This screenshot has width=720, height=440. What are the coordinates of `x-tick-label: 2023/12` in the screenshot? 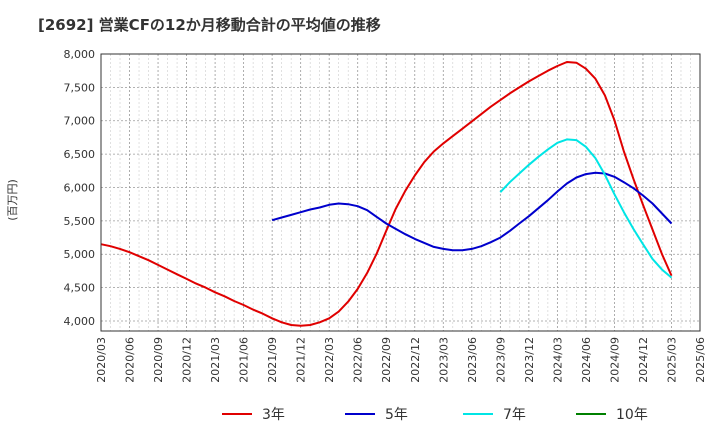 It's located at (529, 360).